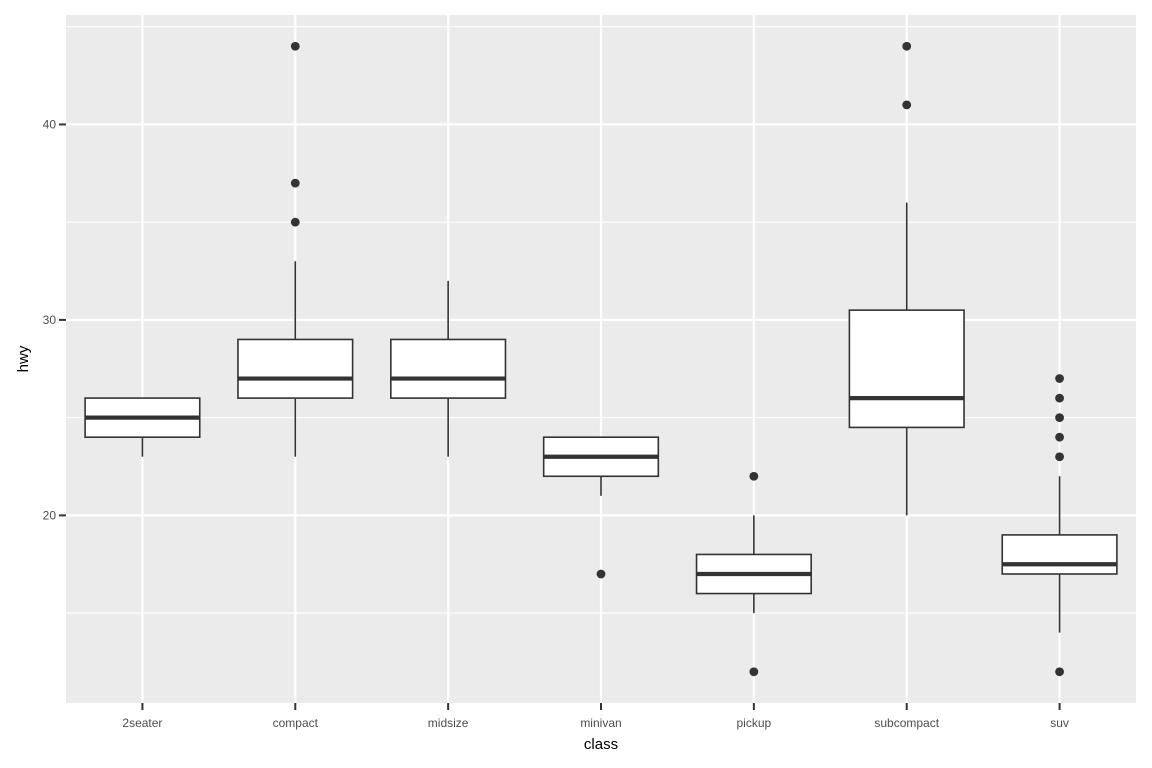 This screenshot has height=768, width=1152. I want to click on y-tick-label: 20, so click(50, 515).